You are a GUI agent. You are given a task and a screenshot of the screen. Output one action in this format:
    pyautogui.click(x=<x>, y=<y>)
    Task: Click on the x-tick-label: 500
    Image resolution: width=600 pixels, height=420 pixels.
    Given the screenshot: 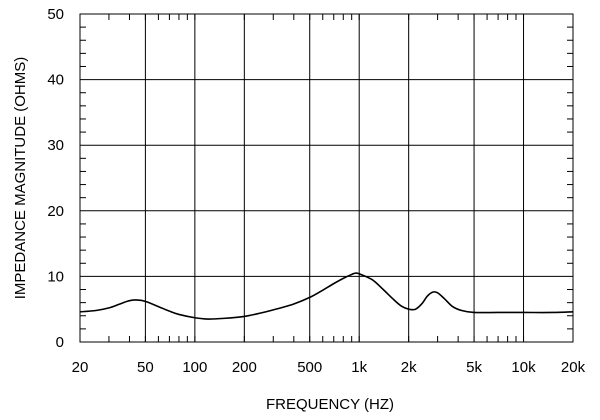 What is the action you would take?
    pyautogui.click(x=309, y=367)
    